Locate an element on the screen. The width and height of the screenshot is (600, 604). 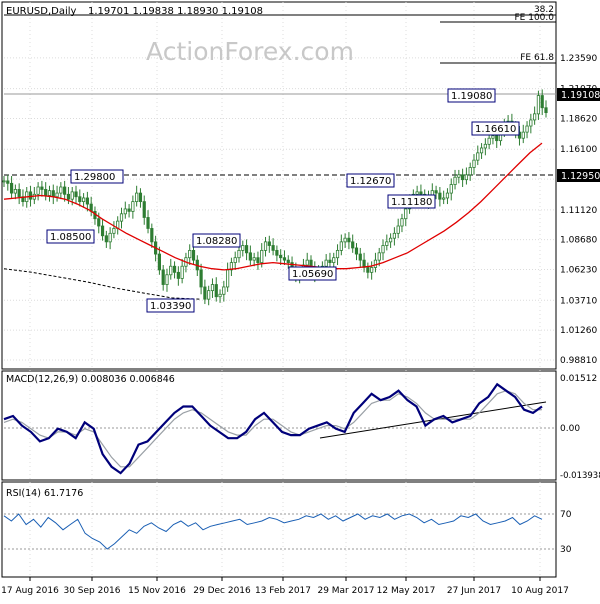
rsi-marks is located at coordinates (273, 531).